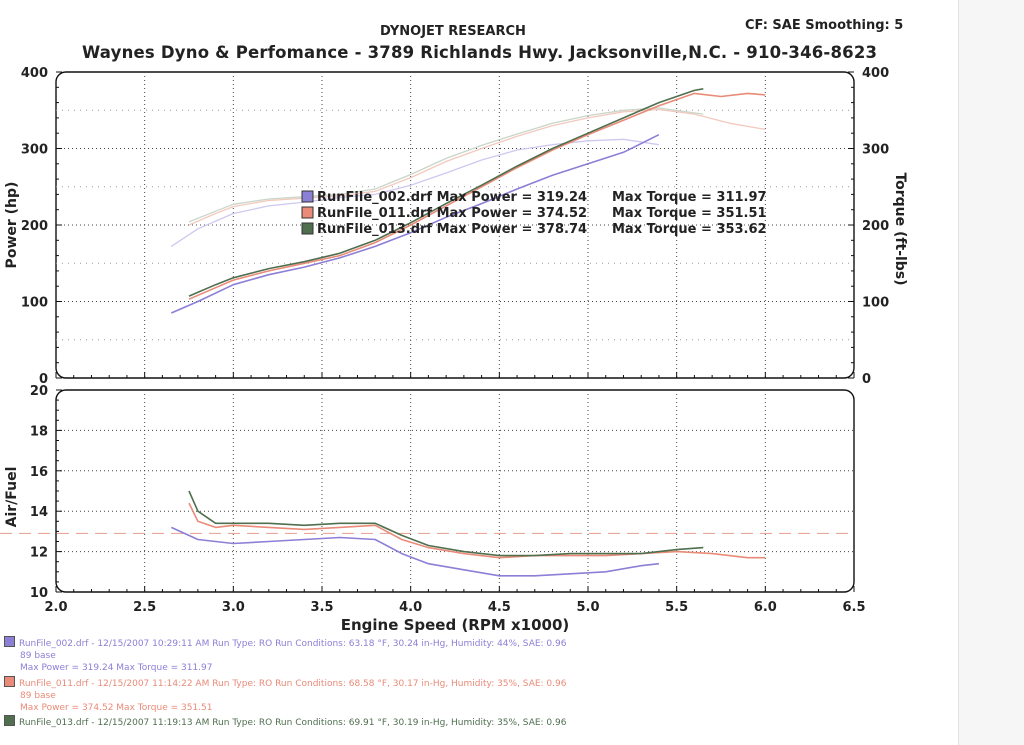 This screenshot has height=745, width=1024. What do you see at coordinates (452, 229) in the screenshot?
I see `legend-run-label: RunFile_013.drf Max Power = 378.74` at bounding box center [452, 229].